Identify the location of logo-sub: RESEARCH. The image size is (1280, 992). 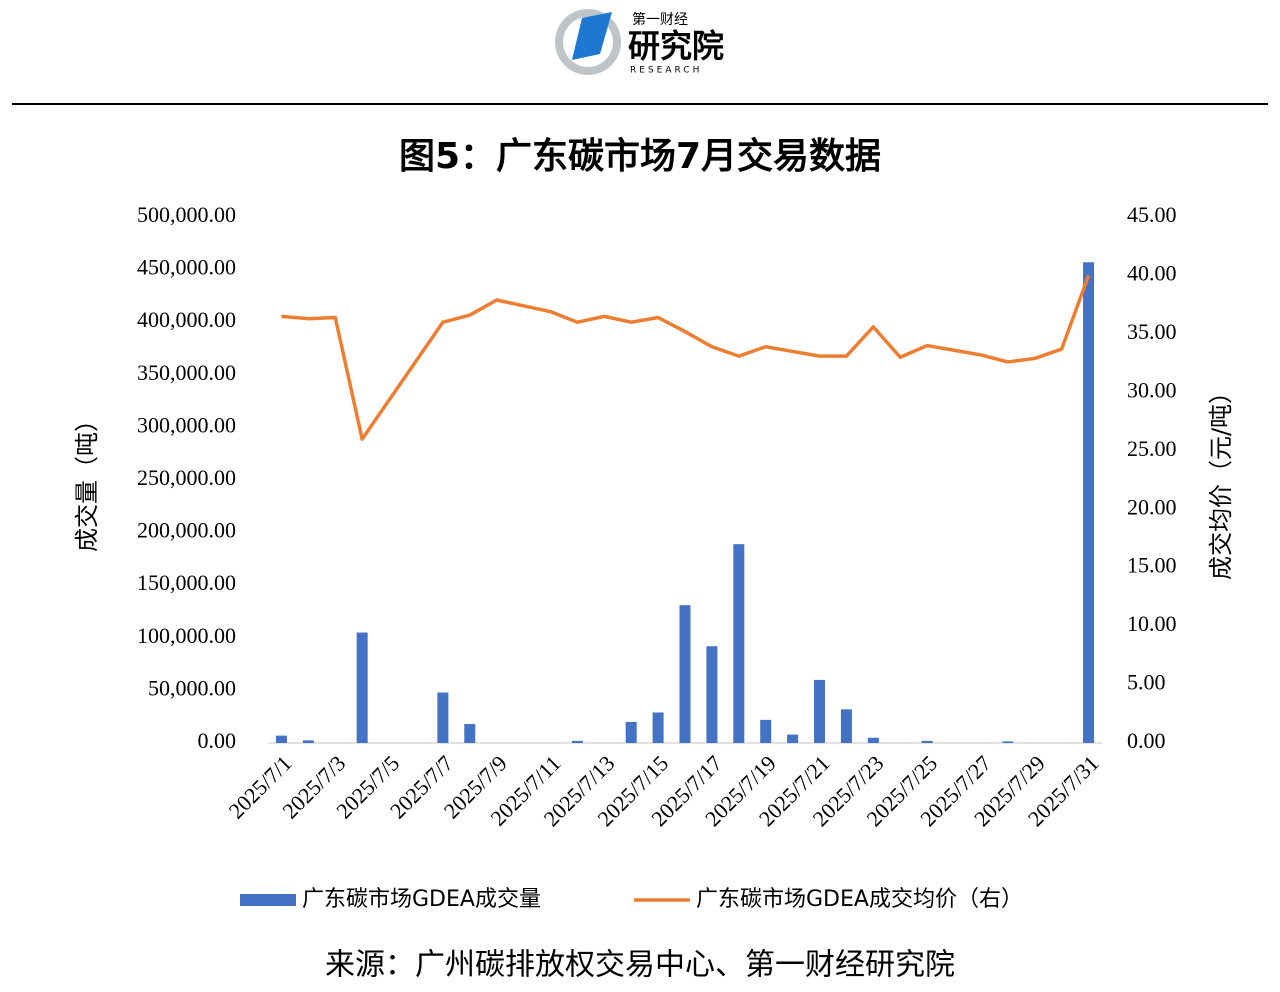
(666, 71).